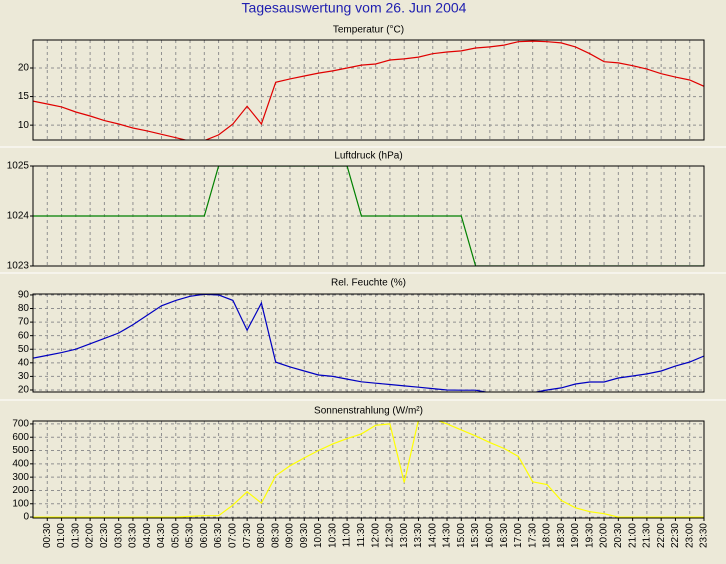 This screenshot has width=726, height=564. I want to click on x-tick-label: 08:00, so click(261, 535).